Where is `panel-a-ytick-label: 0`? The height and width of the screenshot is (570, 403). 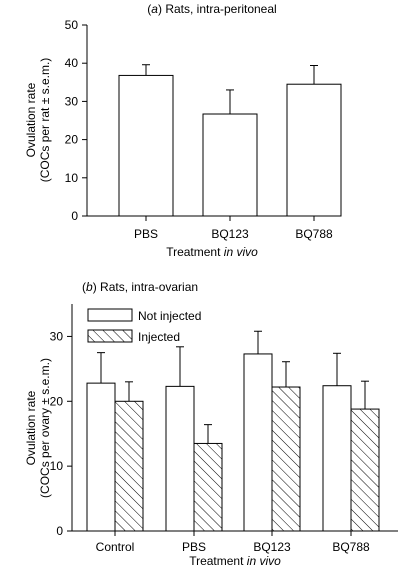
panel-a-ytick-label: 0 is located at coordinates (74, 216).